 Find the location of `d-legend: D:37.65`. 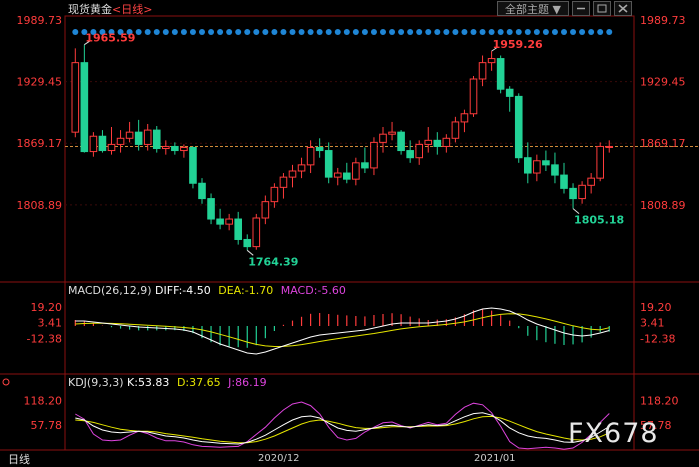

d-legend: D:37.65 is located at coordinates (199, 382).